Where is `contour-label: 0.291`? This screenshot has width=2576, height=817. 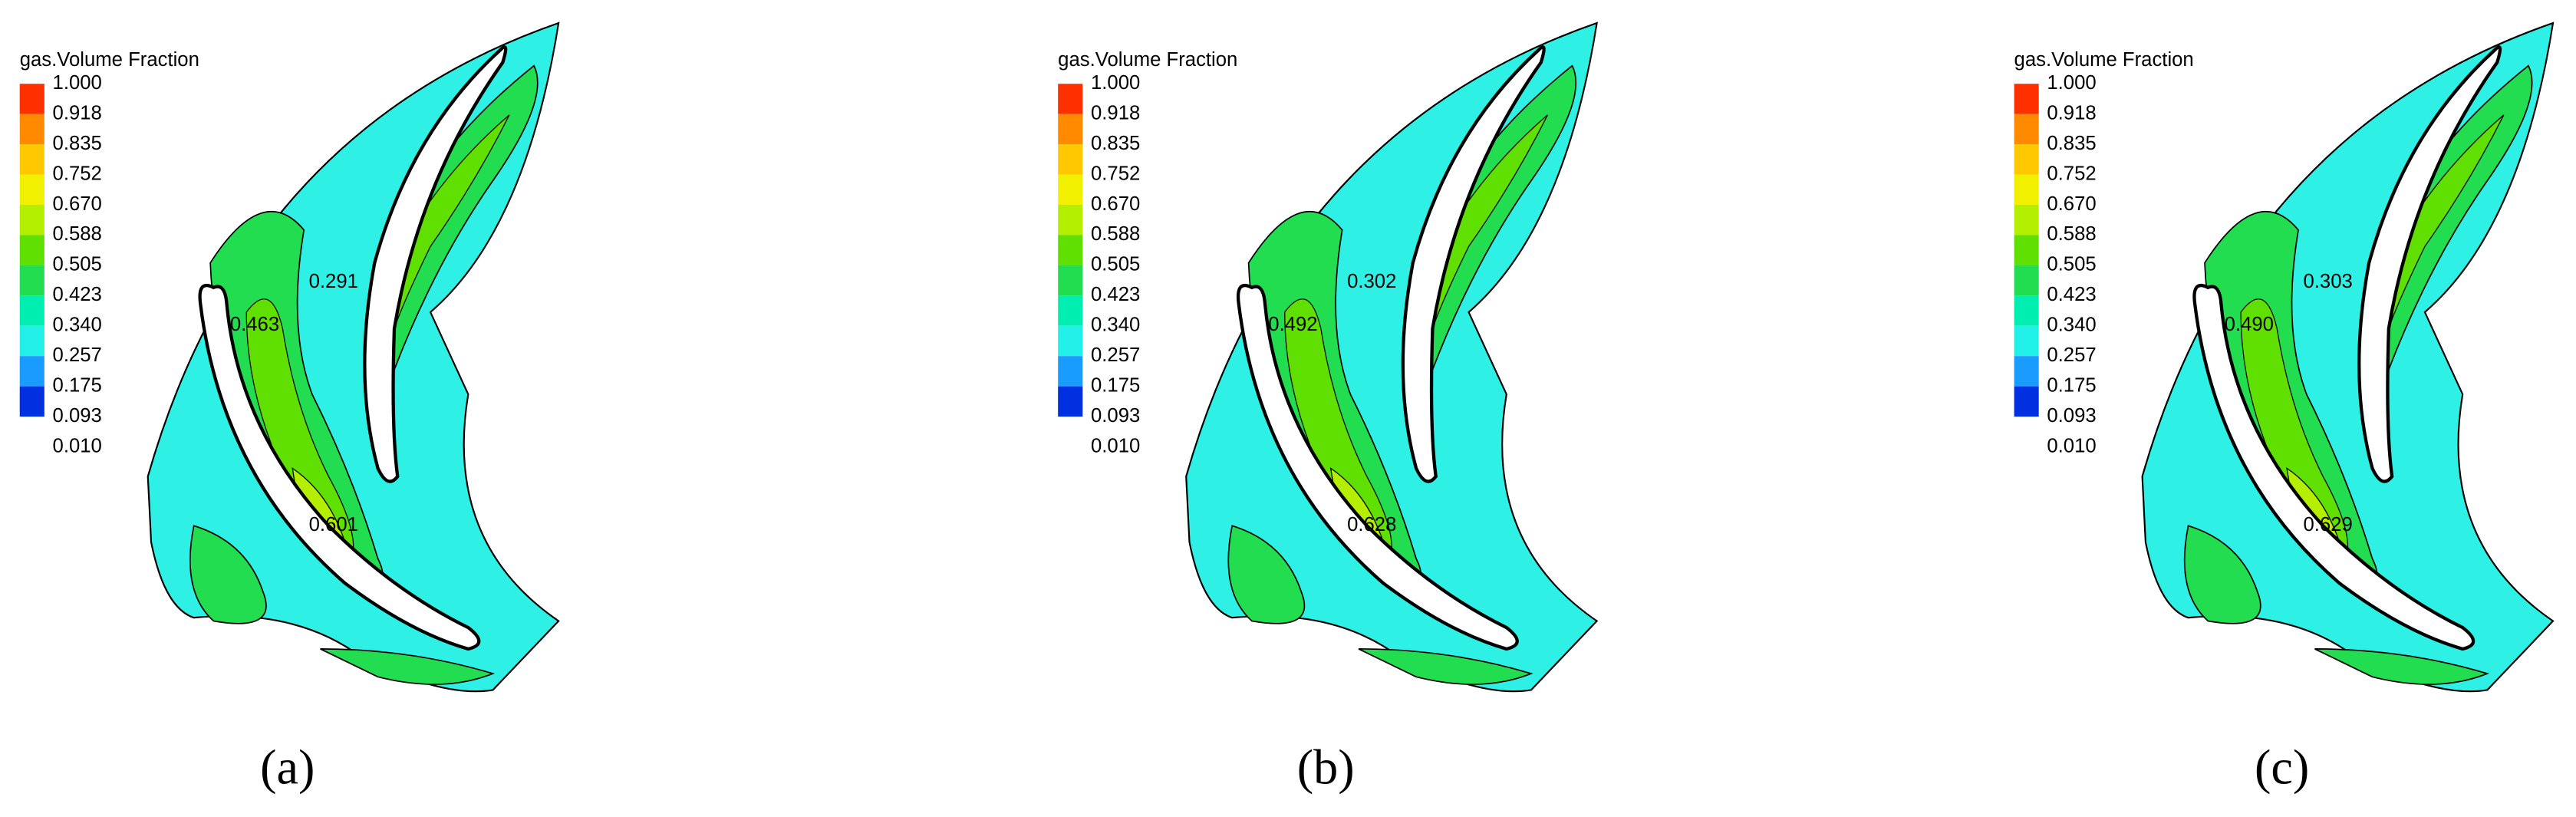
contour-label: 0.291 is located at coordinates (333, 281).